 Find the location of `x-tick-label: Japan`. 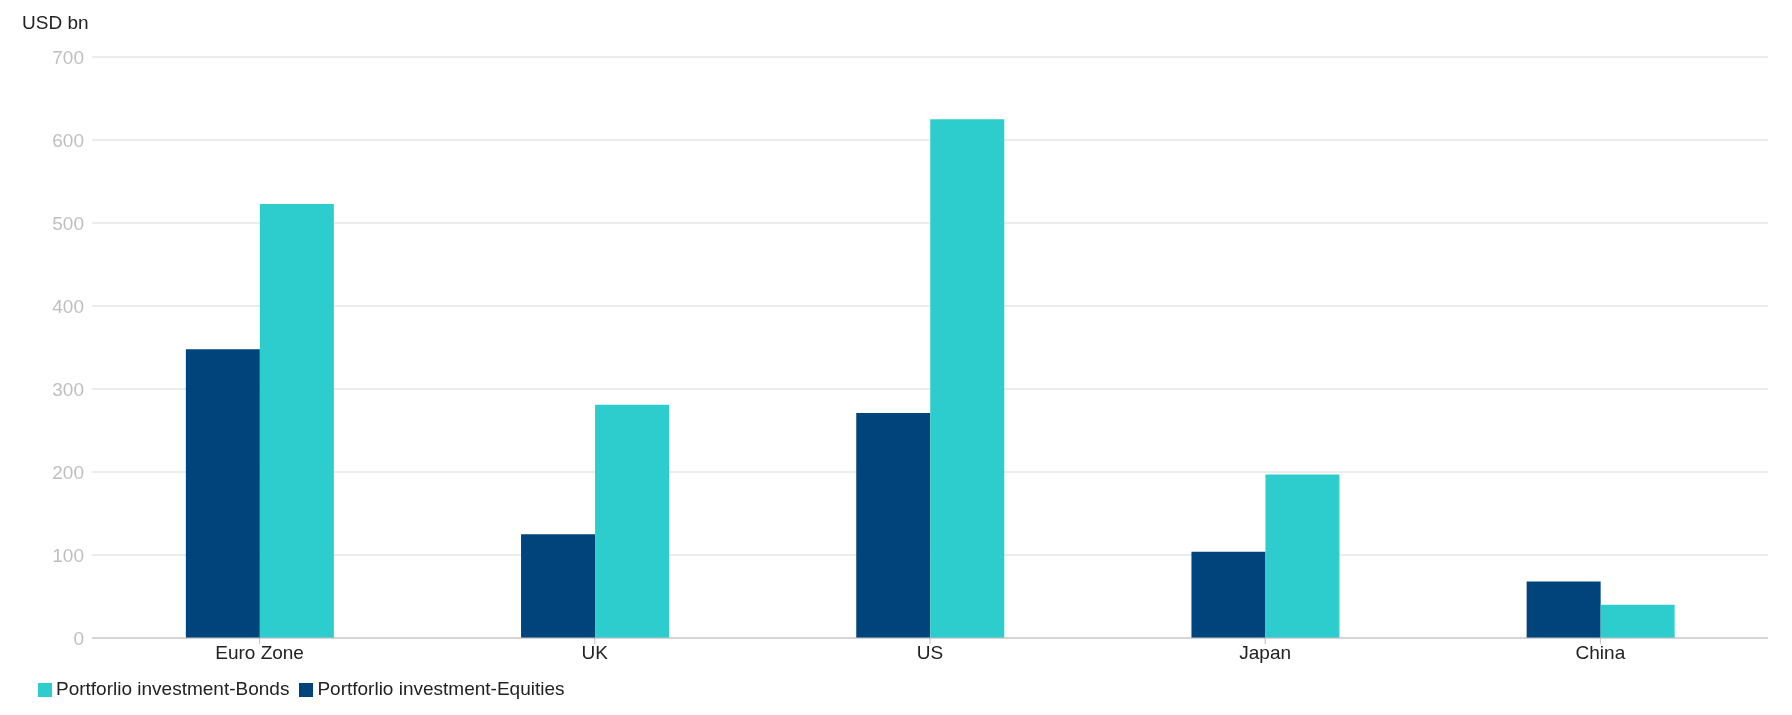

x-tick-label: Japan is located at coordinates (1265, 653).